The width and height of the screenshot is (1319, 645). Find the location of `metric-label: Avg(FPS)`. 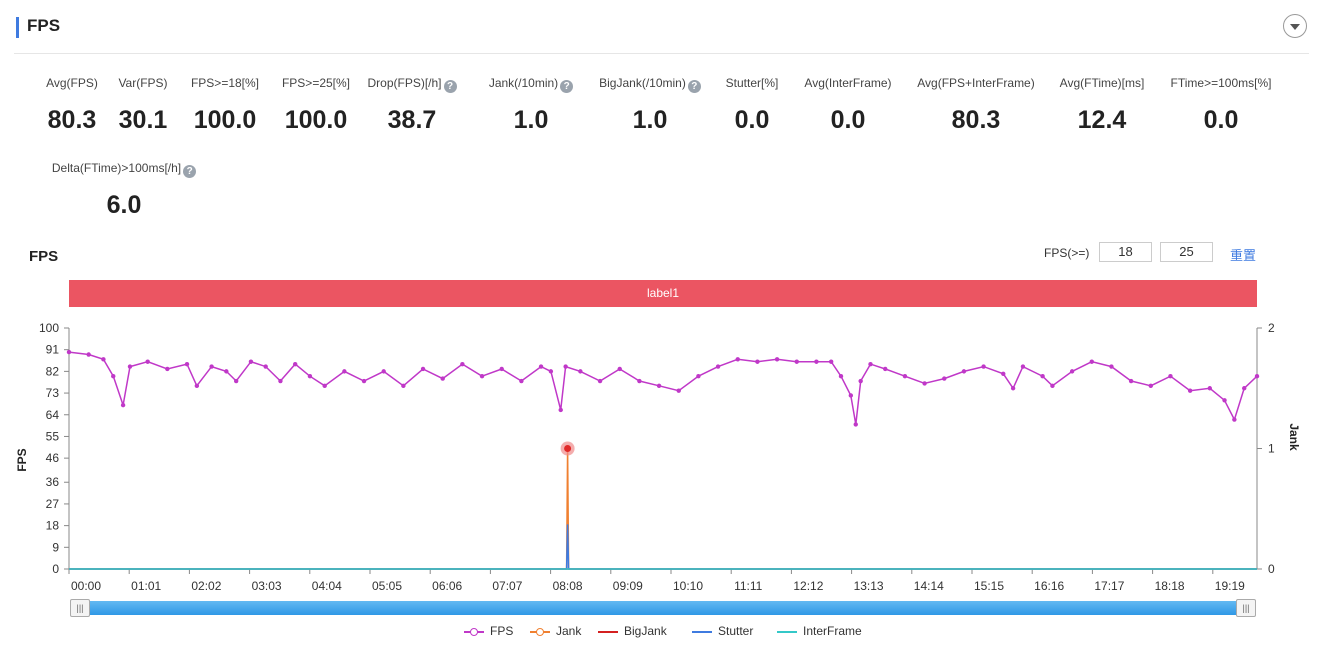

metric-label: Avg(FPS) is located at coordinates (81, 83).